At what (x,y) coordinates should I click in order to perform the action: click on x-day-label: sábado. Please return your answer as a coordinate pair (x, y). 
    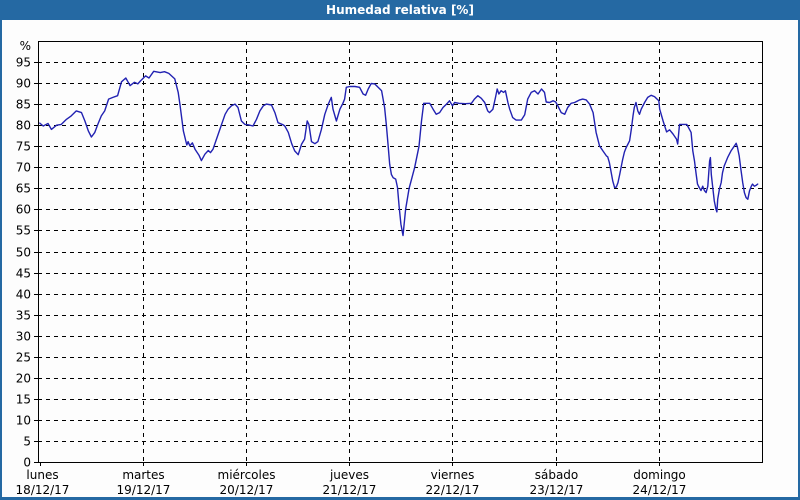
    Looking at the image, I should click on (557, 475).